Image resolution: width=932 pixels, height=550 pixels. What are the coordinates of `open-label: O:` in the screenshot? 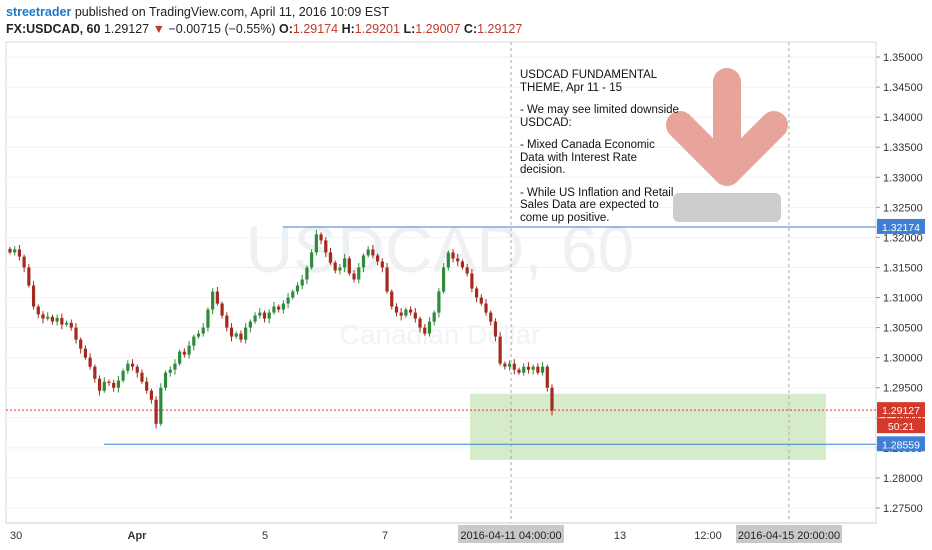 It's located at (286, 29).